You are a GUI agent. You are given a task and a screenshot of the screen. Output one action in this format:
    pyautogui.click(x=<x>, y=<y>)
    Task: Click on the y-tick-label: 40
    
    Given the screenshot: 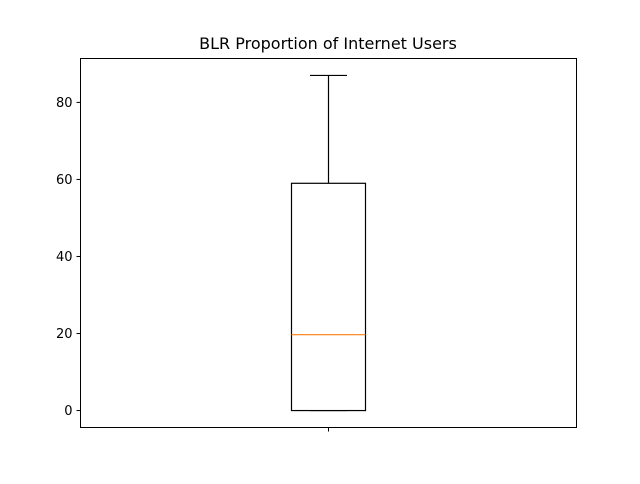 What is the action you would take?
    pyautogui.click(x=64, y=257)
    